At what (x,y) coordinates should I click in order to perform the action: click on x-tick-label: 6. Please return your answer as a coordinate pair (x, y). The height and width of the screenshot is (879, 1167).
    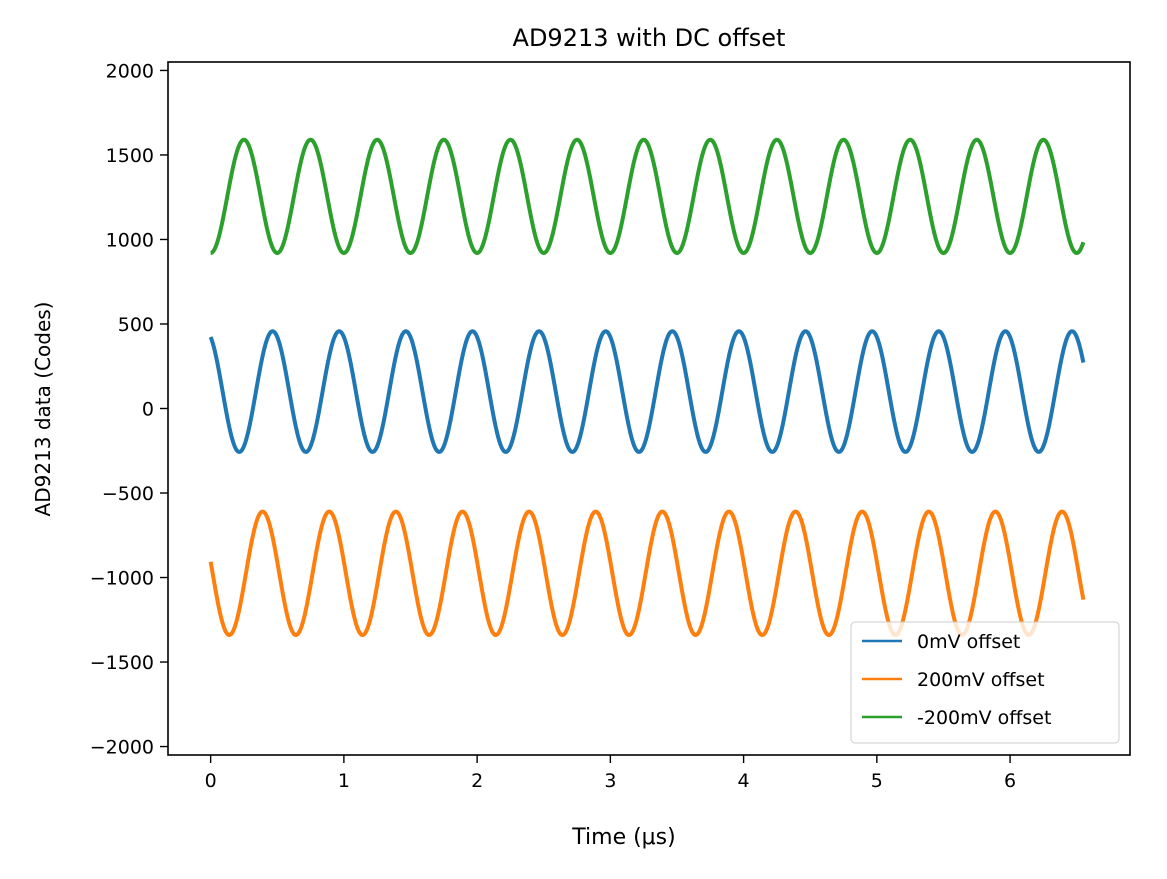
    Looking at the image, I should click on (1010, 781).